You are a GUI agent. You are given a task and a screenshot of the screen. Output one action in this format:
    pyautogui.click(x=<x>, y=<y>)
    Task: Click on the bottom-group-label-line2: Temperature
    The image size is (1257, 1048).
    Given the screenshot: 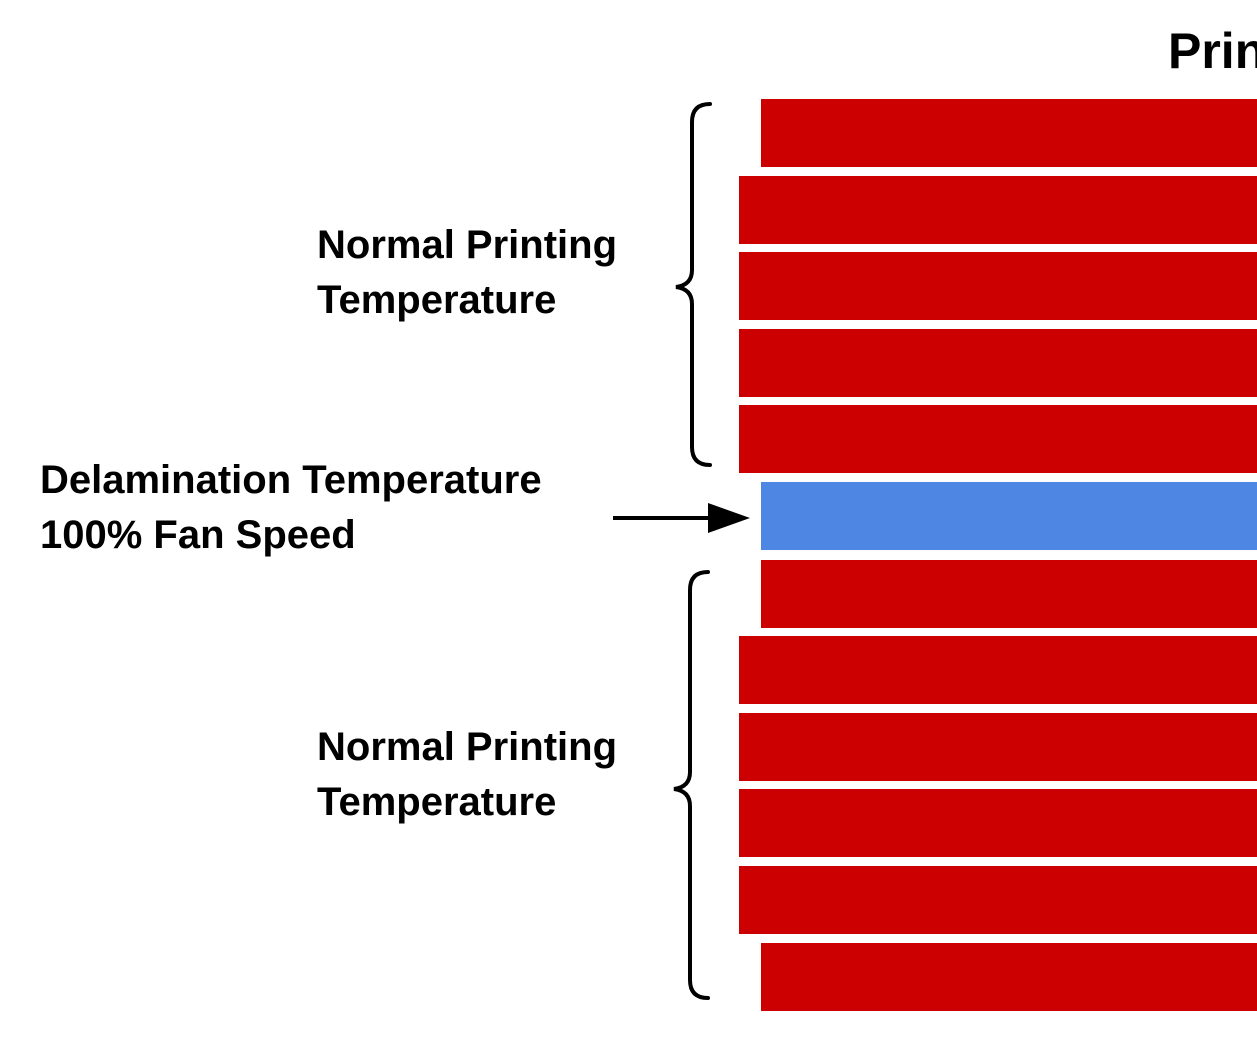 What is the action you would take?
    pyautogui.click(x=437, y=802)
    